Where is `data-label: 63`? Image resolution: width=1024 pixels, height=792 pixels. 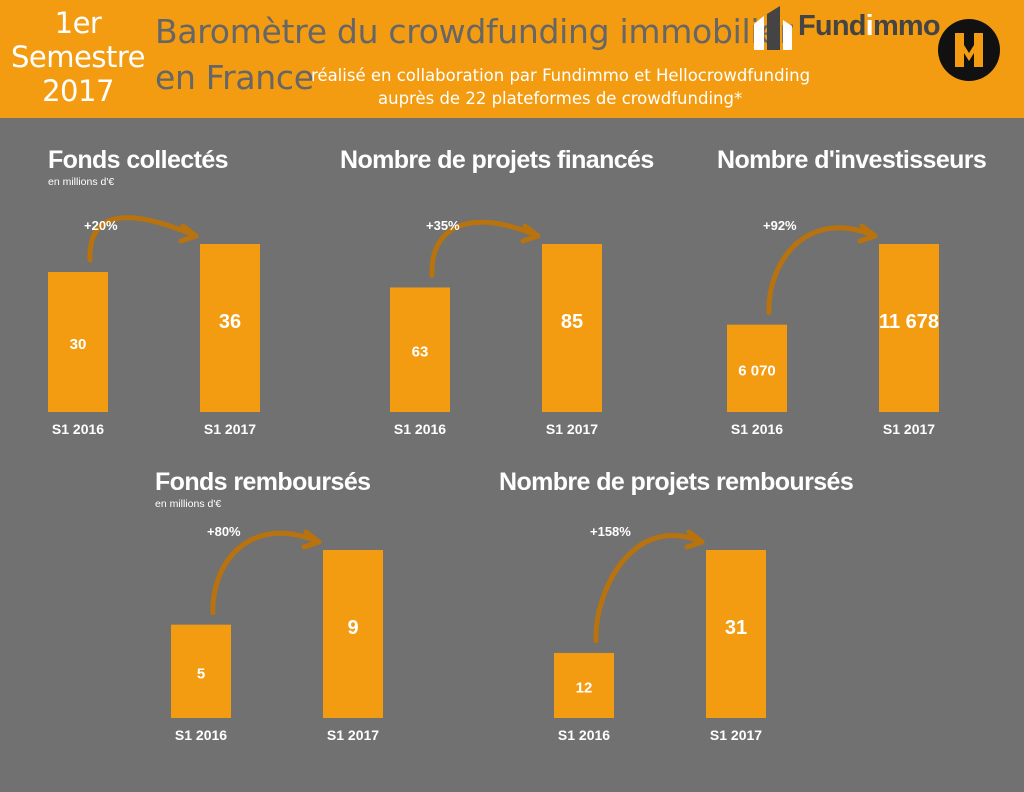 data-label: 63 is located at coordinates (420, 352).